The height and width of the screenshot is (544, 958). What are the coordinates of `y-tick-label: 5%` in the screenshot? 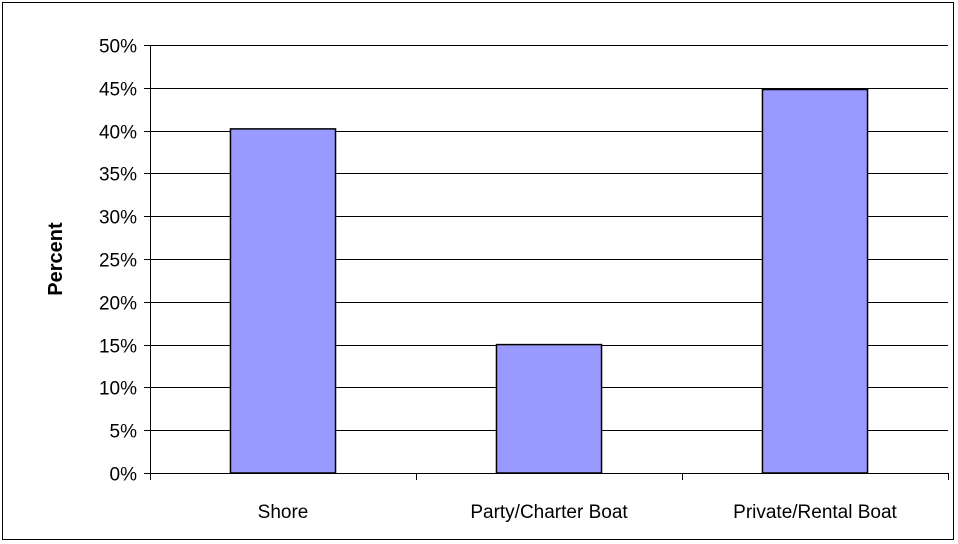 It's located at (124, 432).